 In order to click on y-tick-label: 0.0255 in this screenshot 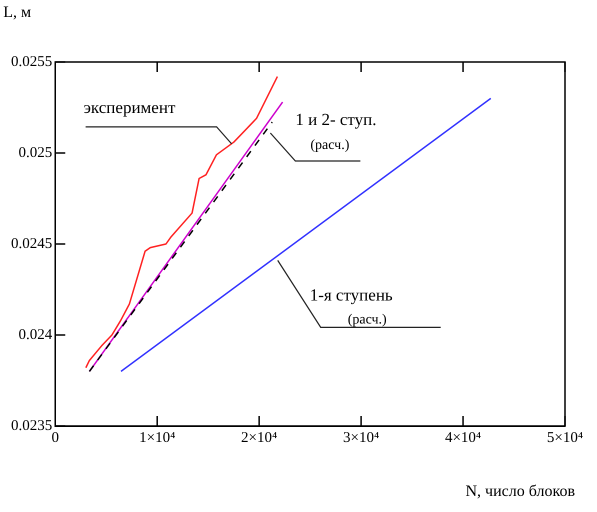, I will do `click(31, 62)`.